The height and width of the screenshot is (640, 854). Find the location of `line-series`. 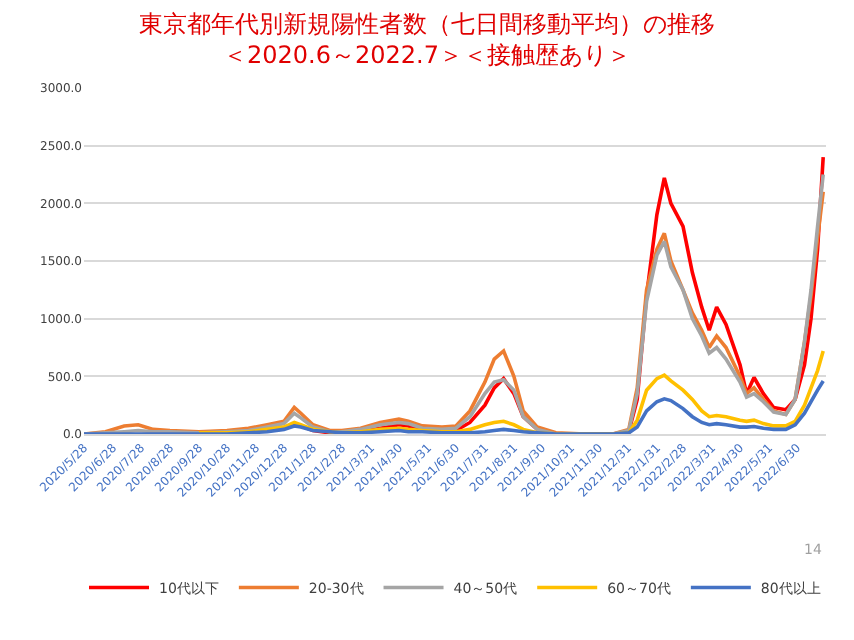

line-series is located at coordinates (454, 406).